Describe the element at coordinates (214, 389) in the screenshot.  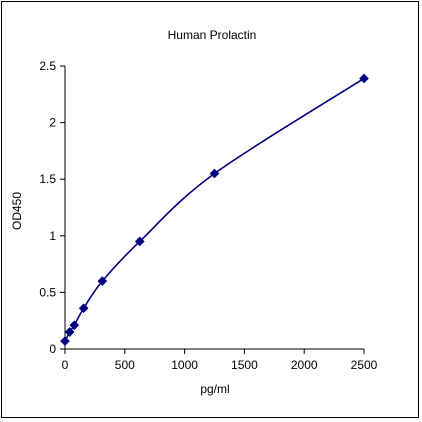
I see `x-axis-label: pg/ml` at that location.